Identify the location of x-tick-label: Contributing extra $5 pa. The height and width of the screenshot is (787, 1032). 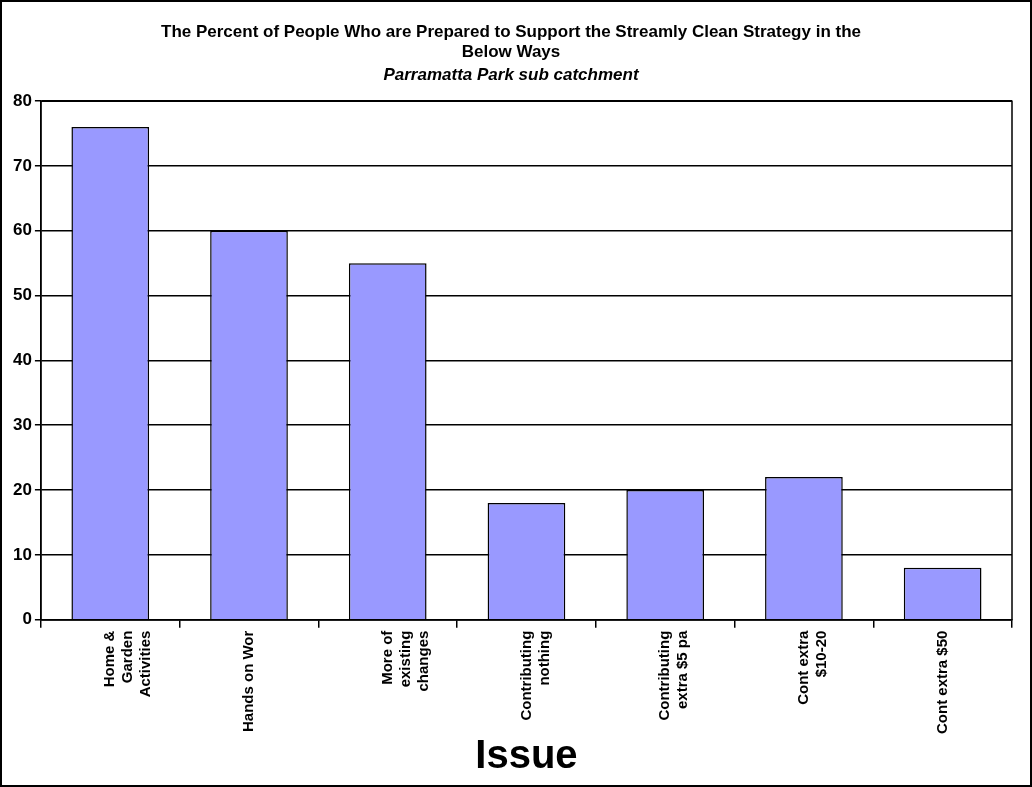
(673, 675).